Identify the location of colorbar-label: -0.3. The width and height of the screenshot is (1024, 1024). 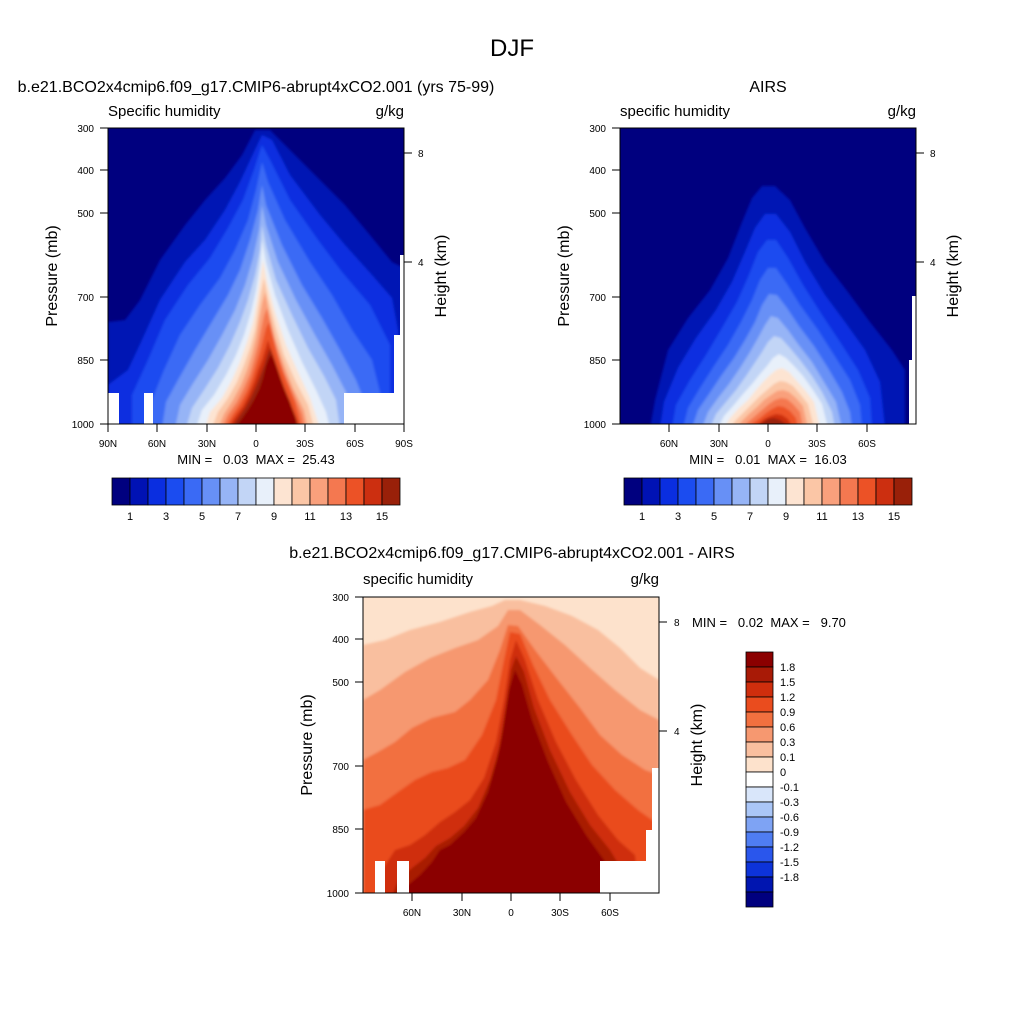
(789, 803).